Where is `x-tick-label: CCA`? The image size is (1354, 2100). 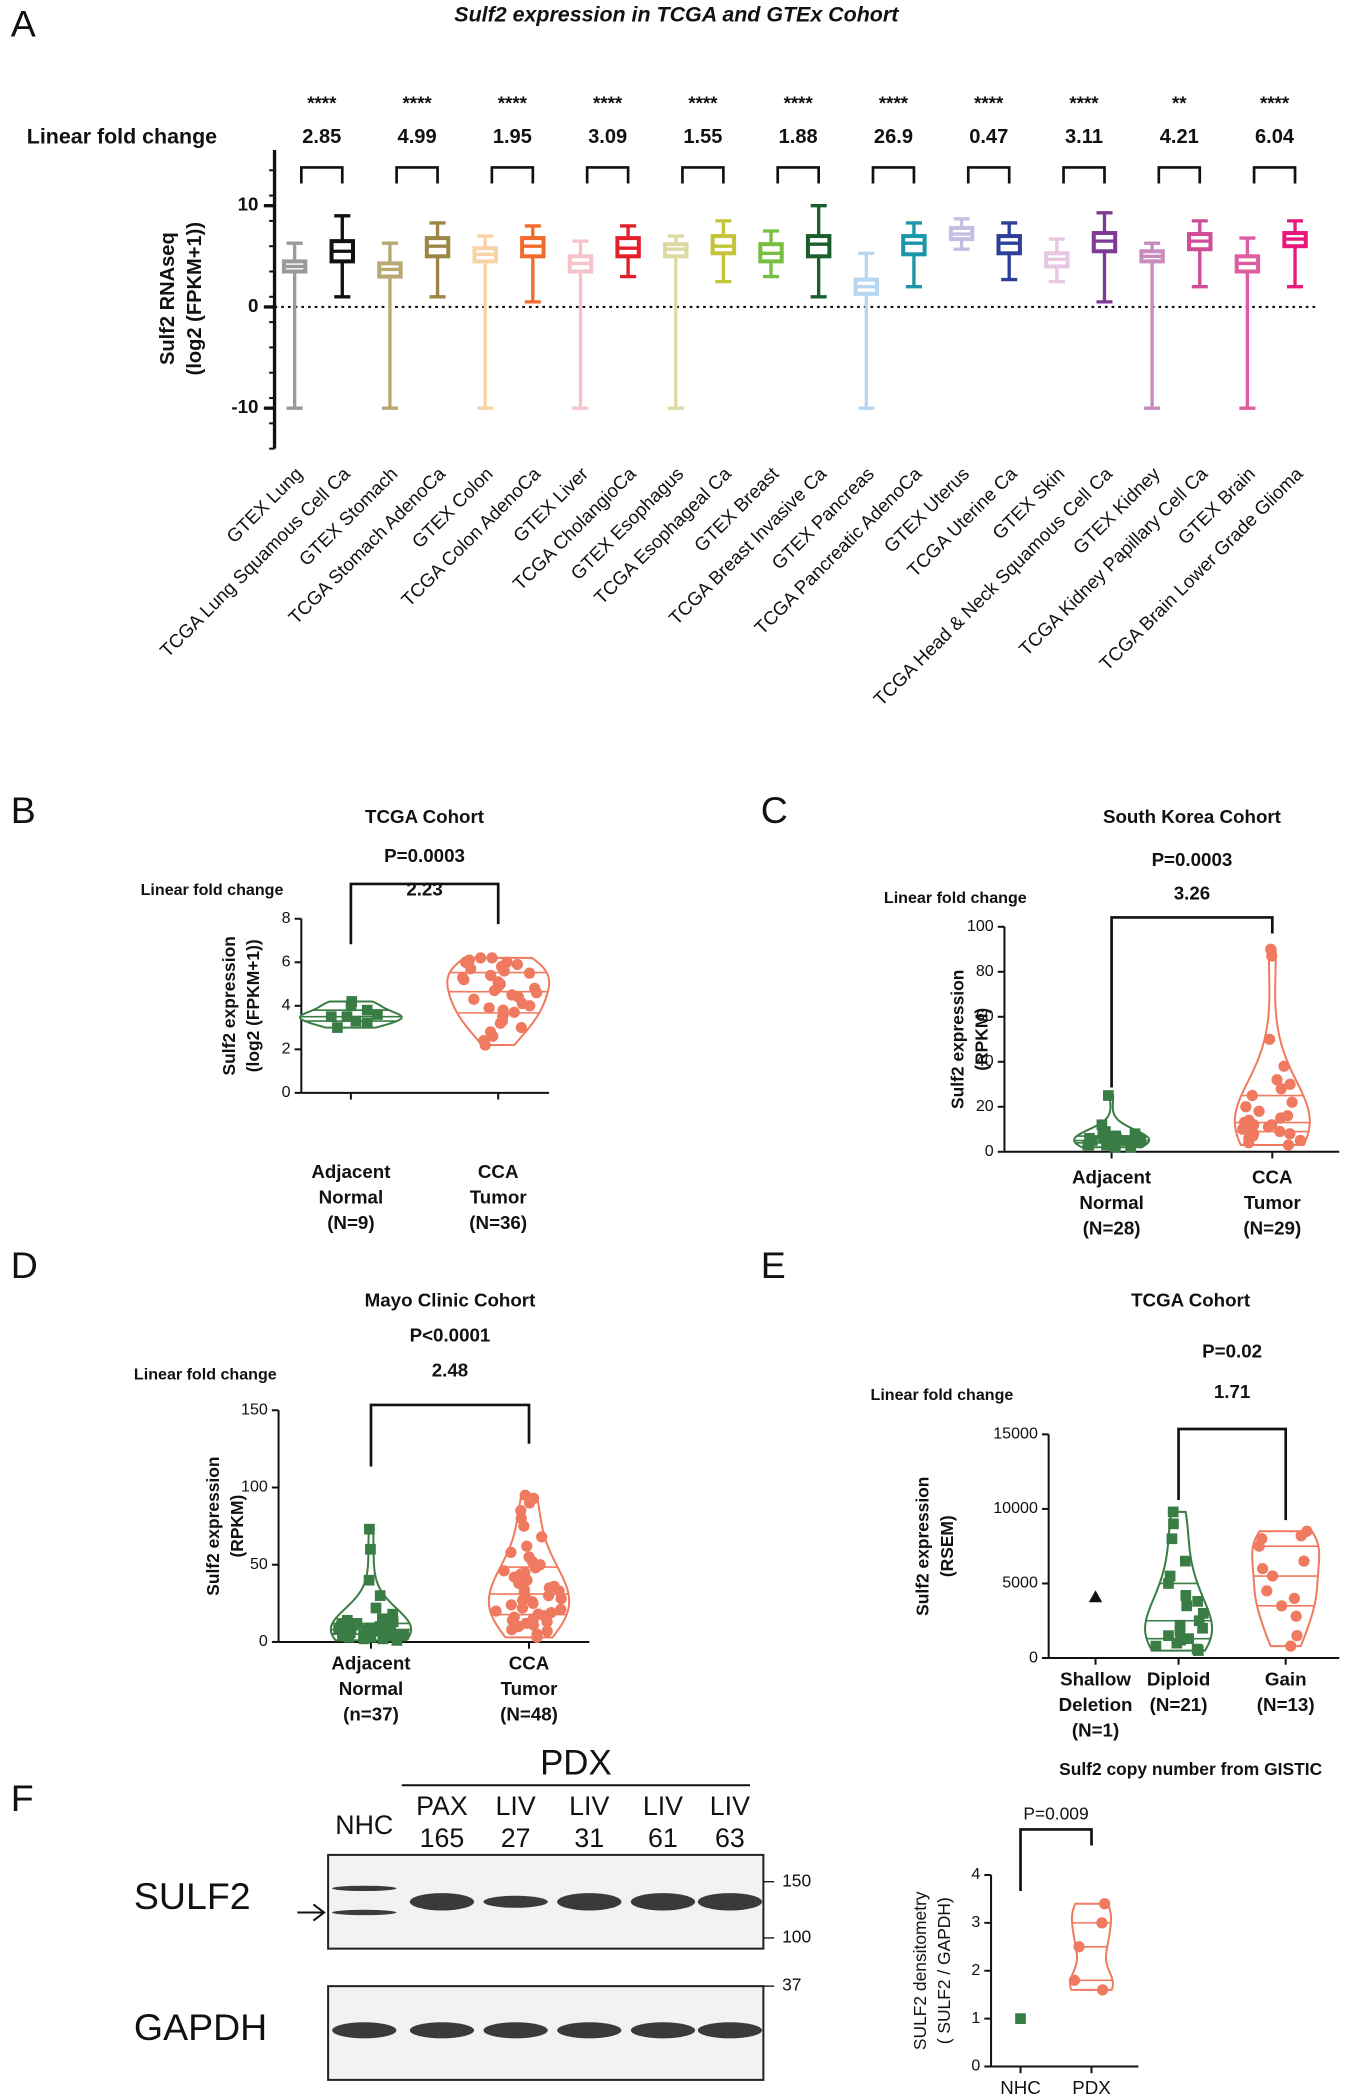 x-tick-label: CCA is located at coordinates (529, 1663).